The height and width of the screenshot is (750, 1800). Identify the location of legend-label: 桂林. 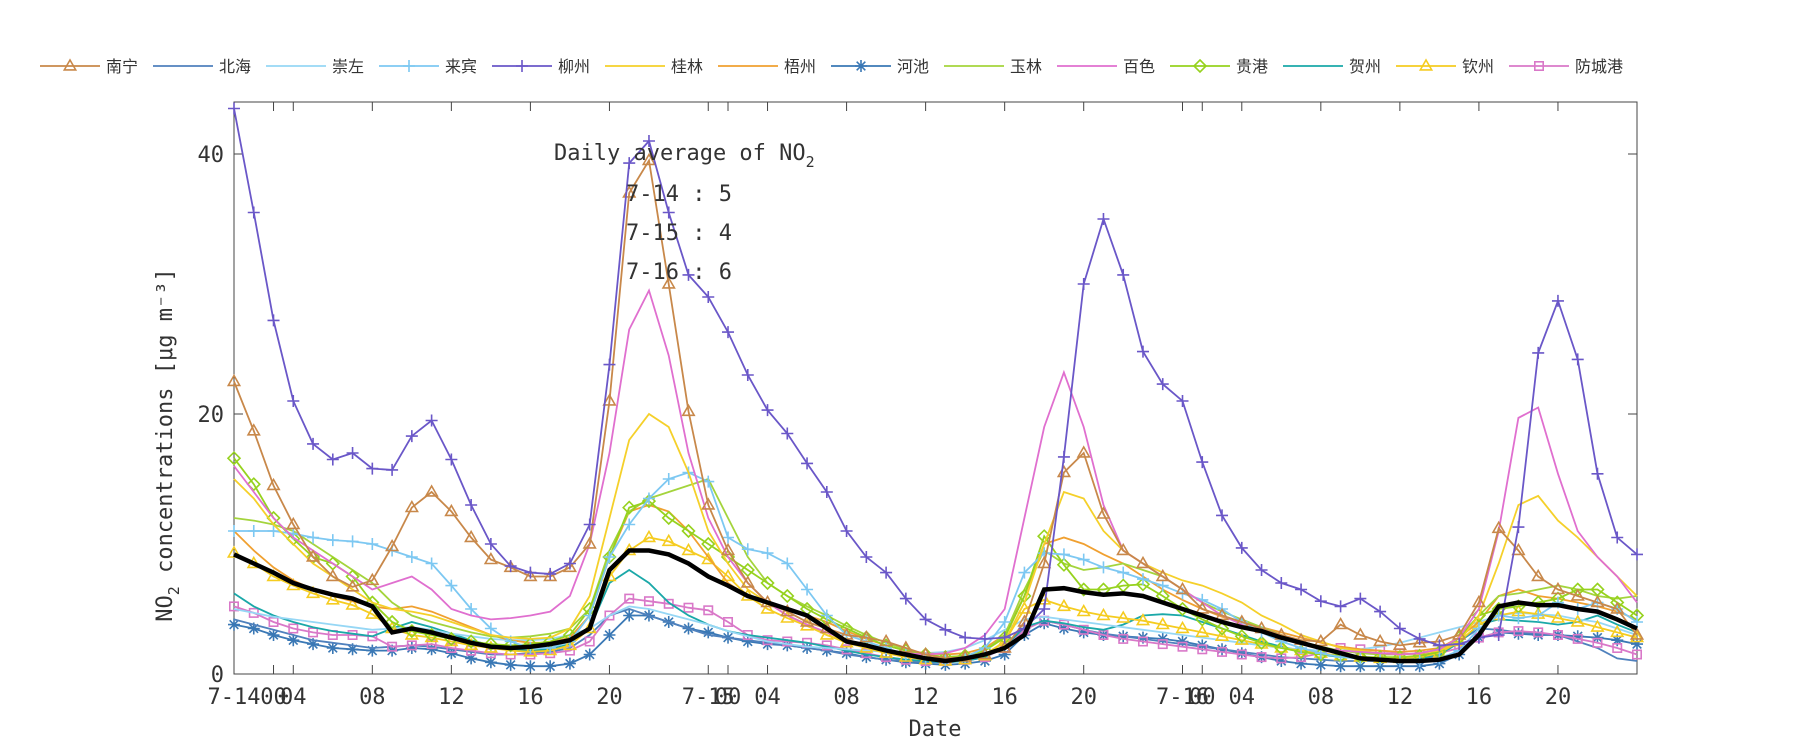
(687, 66).